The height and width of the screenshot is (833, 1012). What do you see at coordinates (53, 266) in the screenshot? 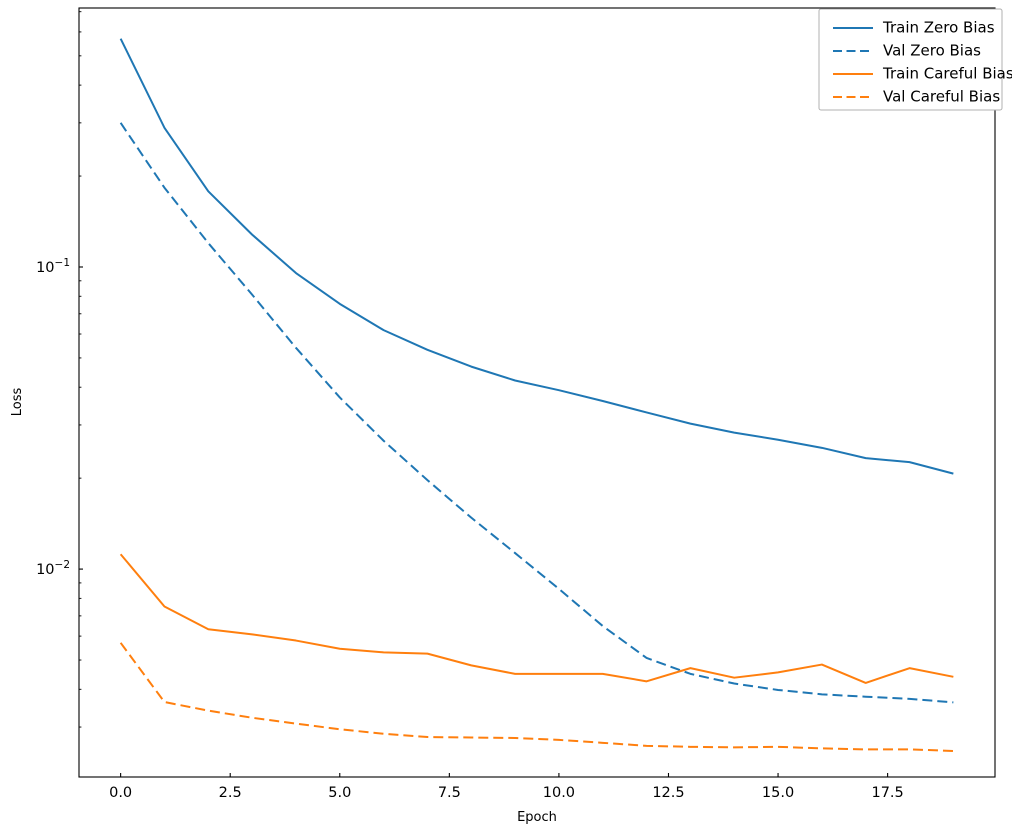
I see `y-tick-label-0: 10⁻¹` at bounding box center [53, 266].